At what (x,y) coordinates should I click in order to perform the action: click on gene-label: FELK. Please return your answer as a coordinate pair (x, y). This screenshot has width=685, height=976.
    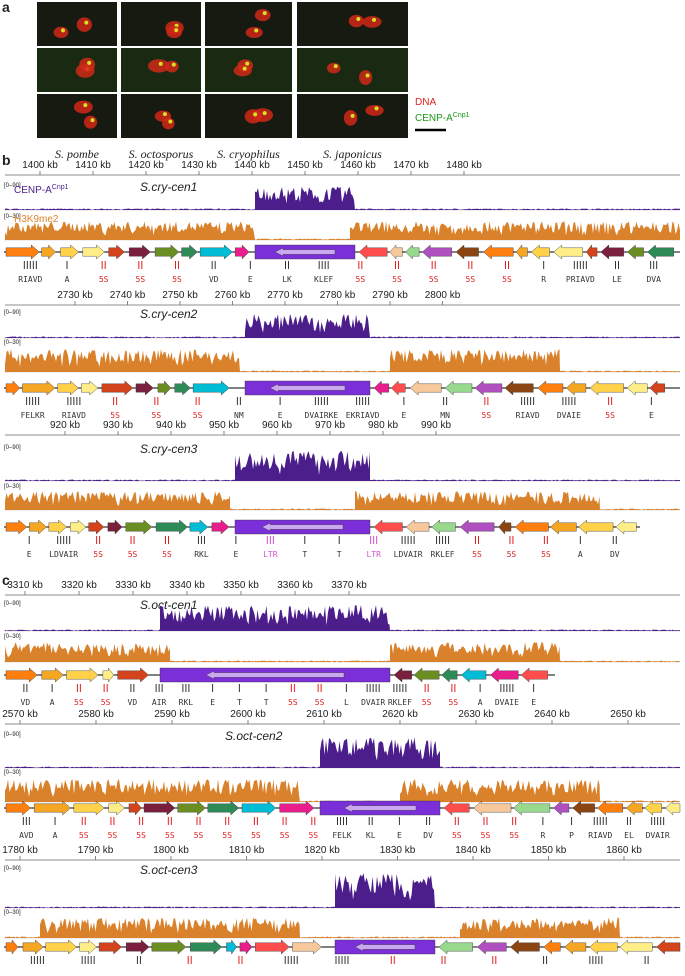
    Looking at the image, I should click on (341, 835).